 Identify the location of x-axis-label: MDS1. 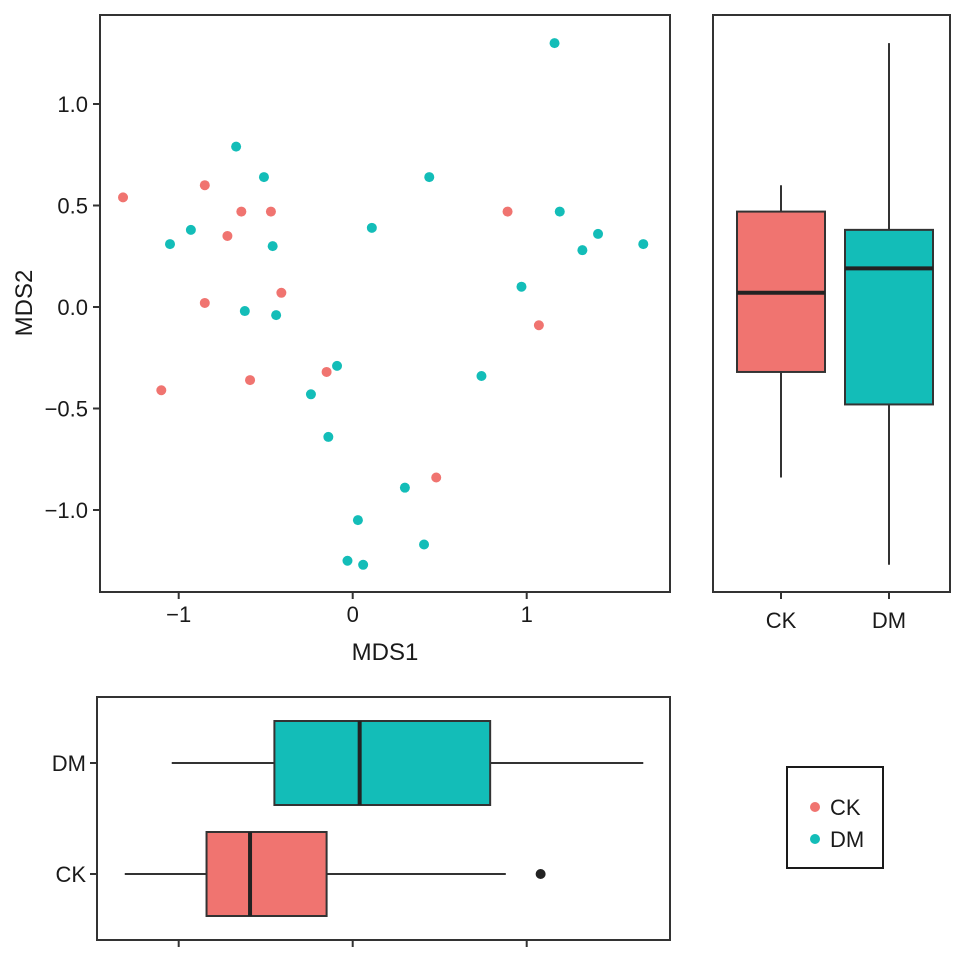
(385, 652).